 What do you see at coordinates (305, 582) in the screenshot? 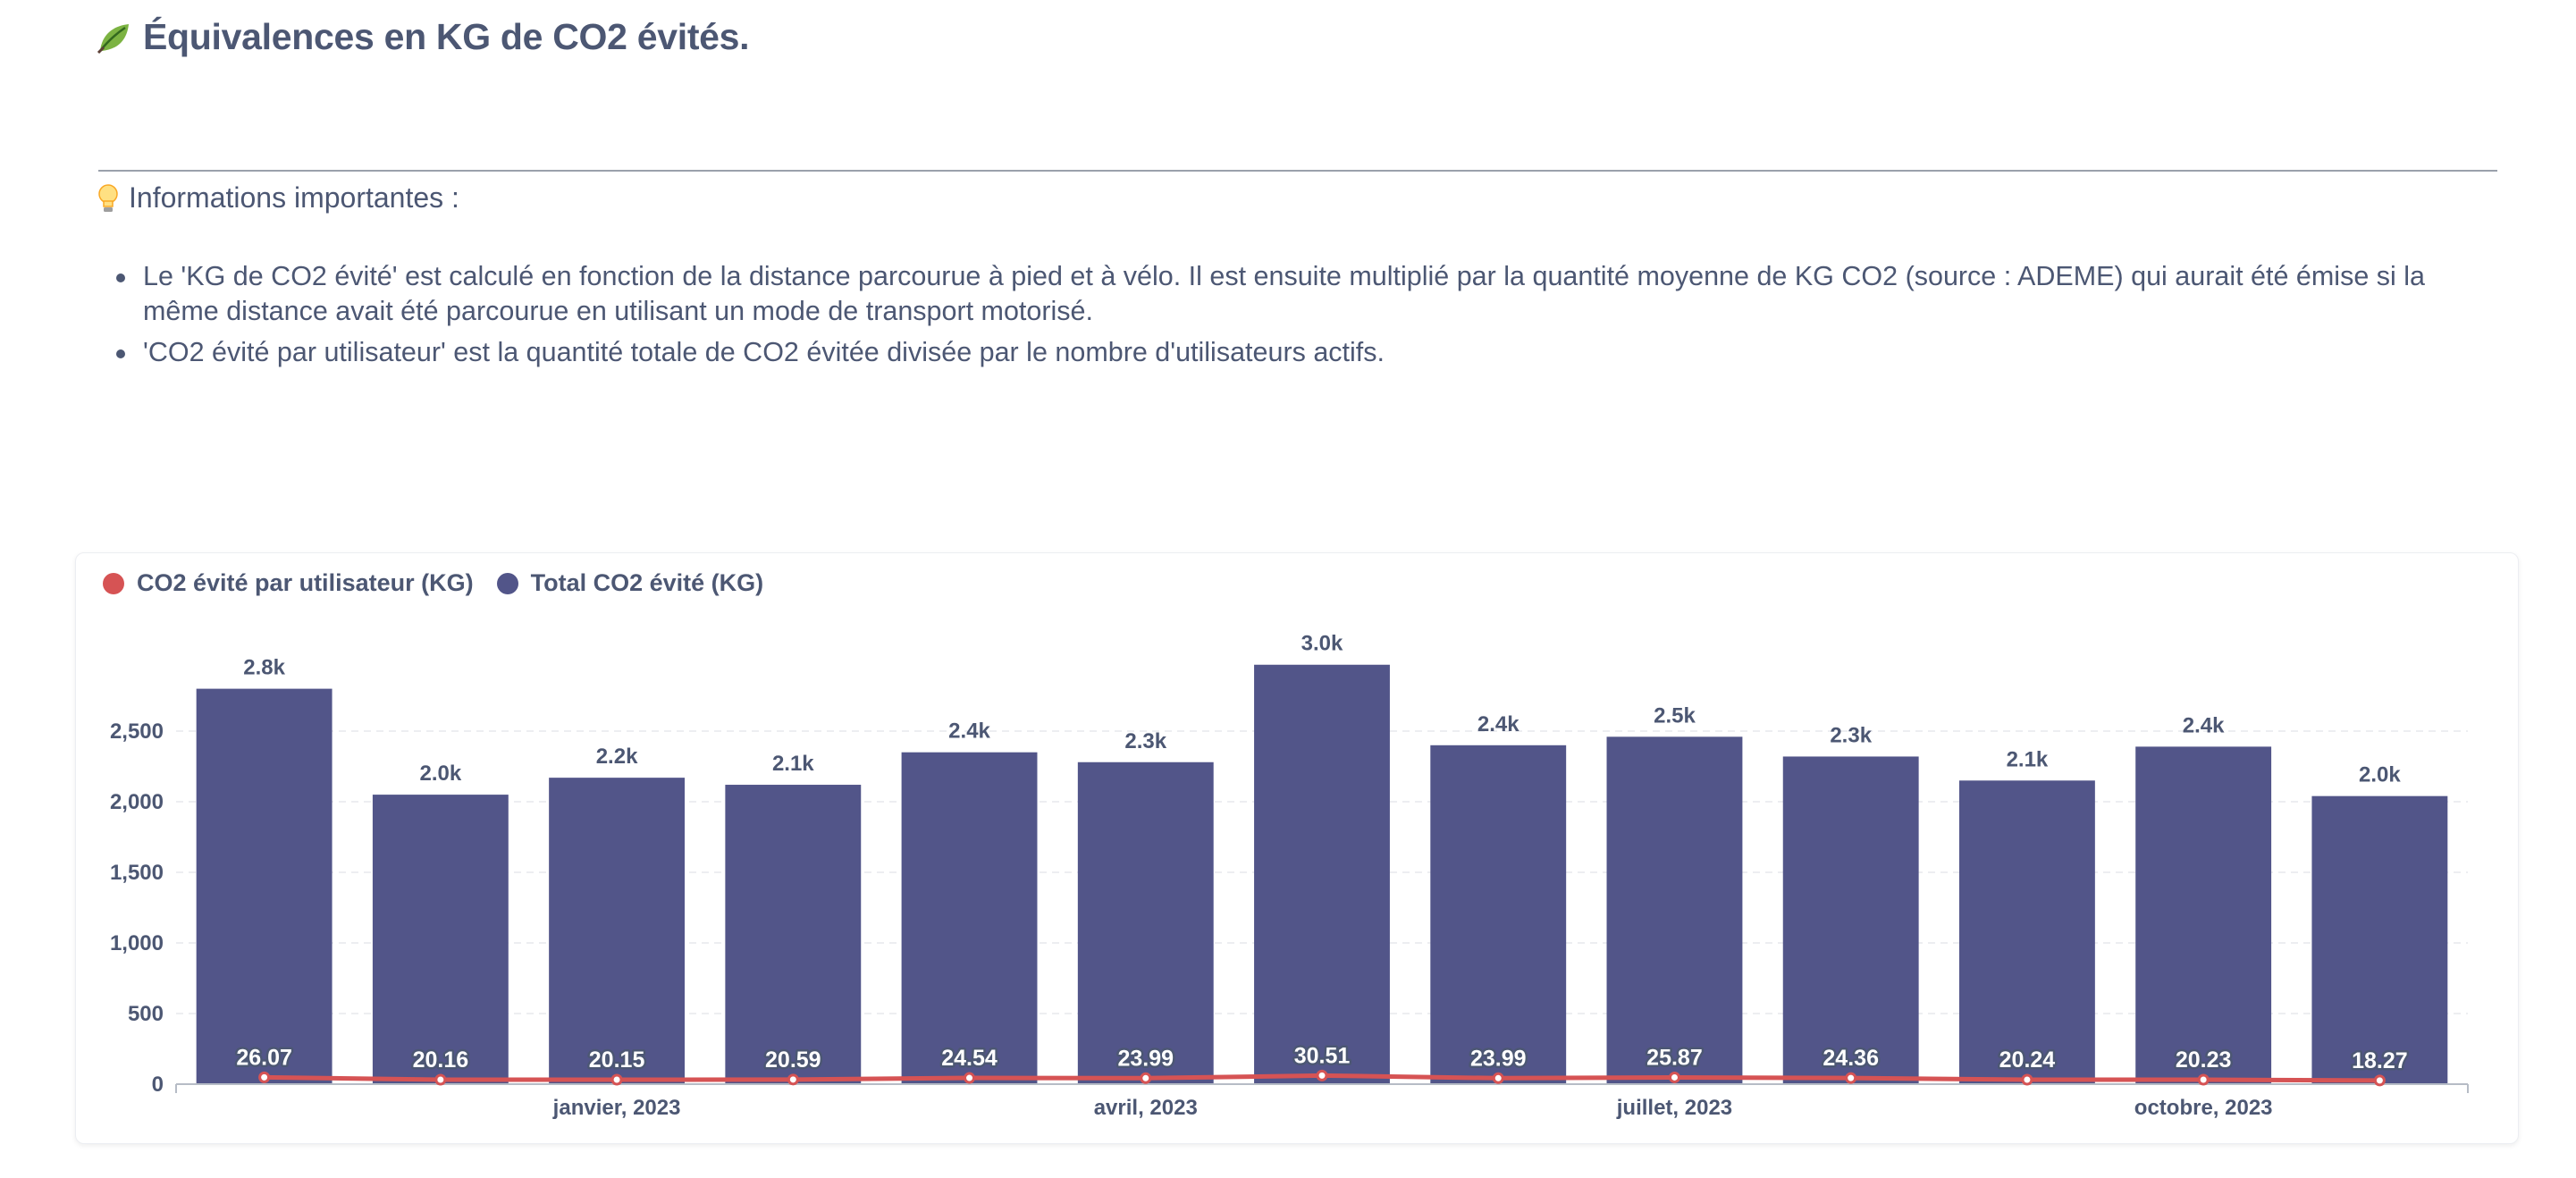
I see `legend-label-co2-per-user: CO2 évité par utilisateur (KG)` at bounding box center [305, 582].